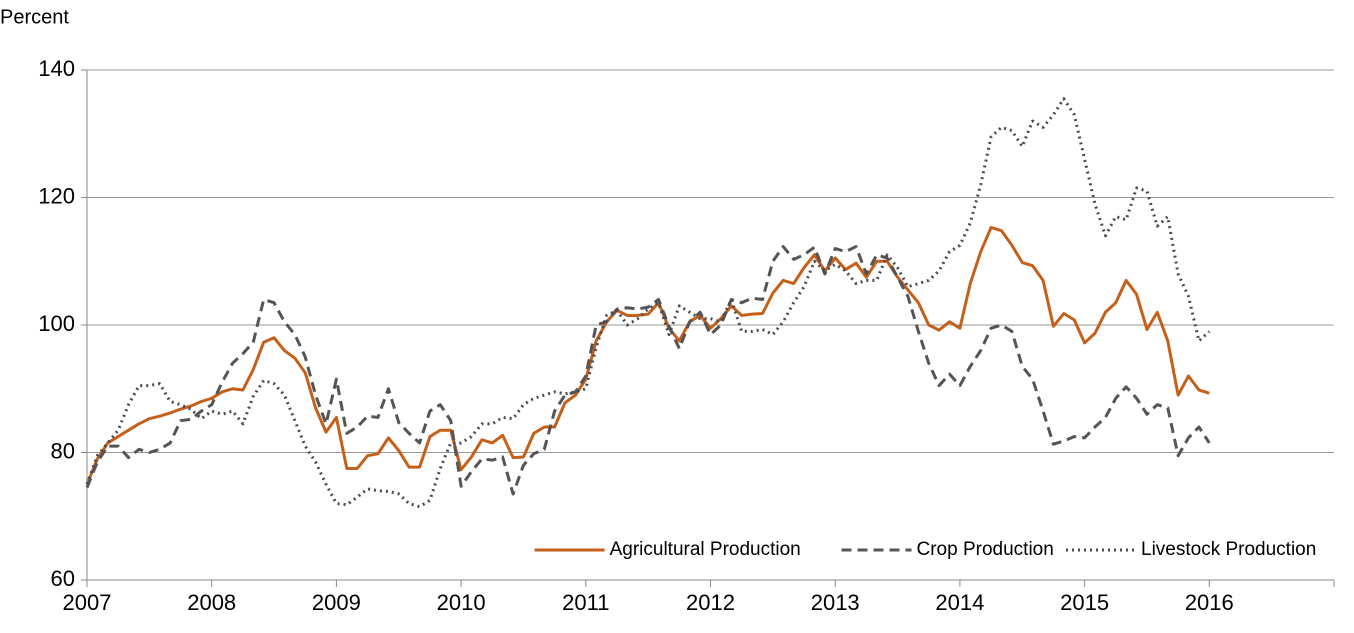  What do you see at coordinates (710, 602) in the screenshot?
I see `x-tick-label: 2012` at bounding box center [710, 602].